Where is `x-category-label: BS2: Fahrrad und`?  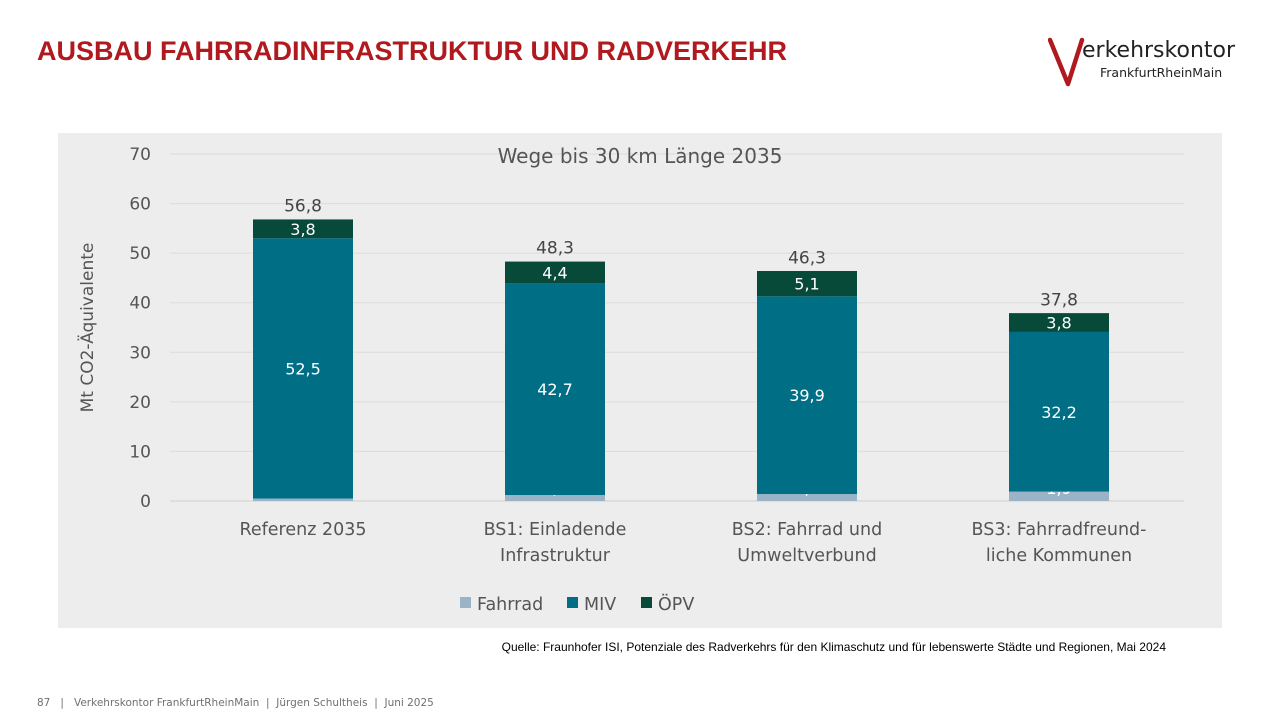
x-category-label: BS2: Fahrrad und is located at coordinates (807, 530).